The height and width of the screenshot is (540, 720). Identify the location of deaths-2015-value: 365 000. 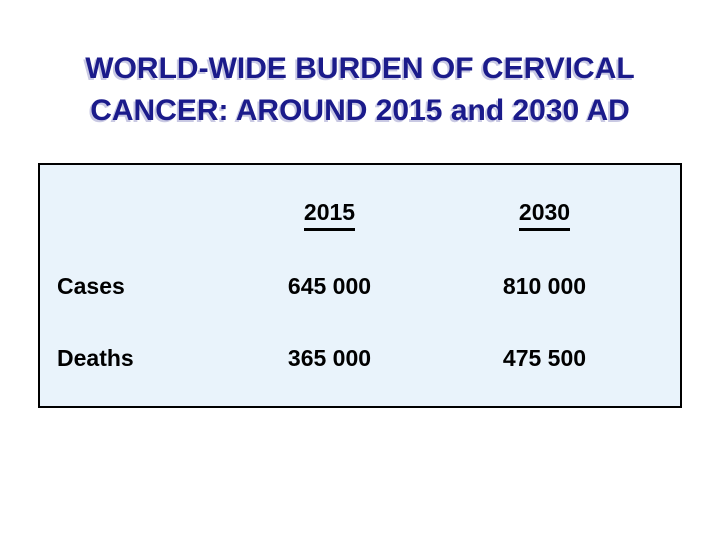
(329, 358).